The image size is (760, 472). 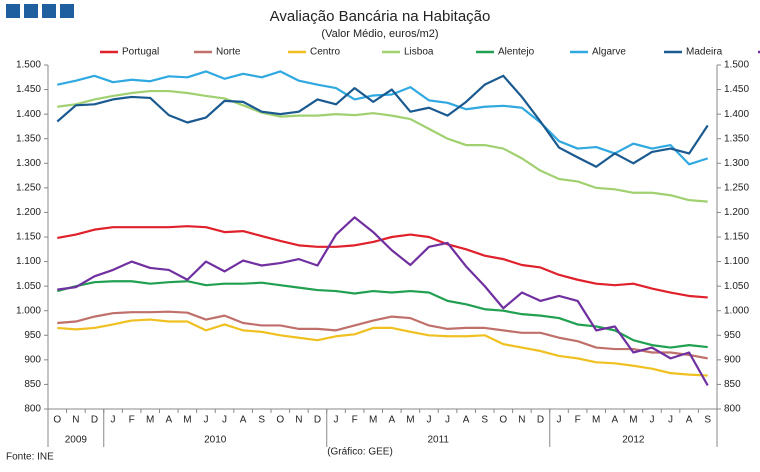 What do you see at coordinates (732, 409) in the screenshot?
I see `y2-tick-label: 800` at bounding box center [732, 409].